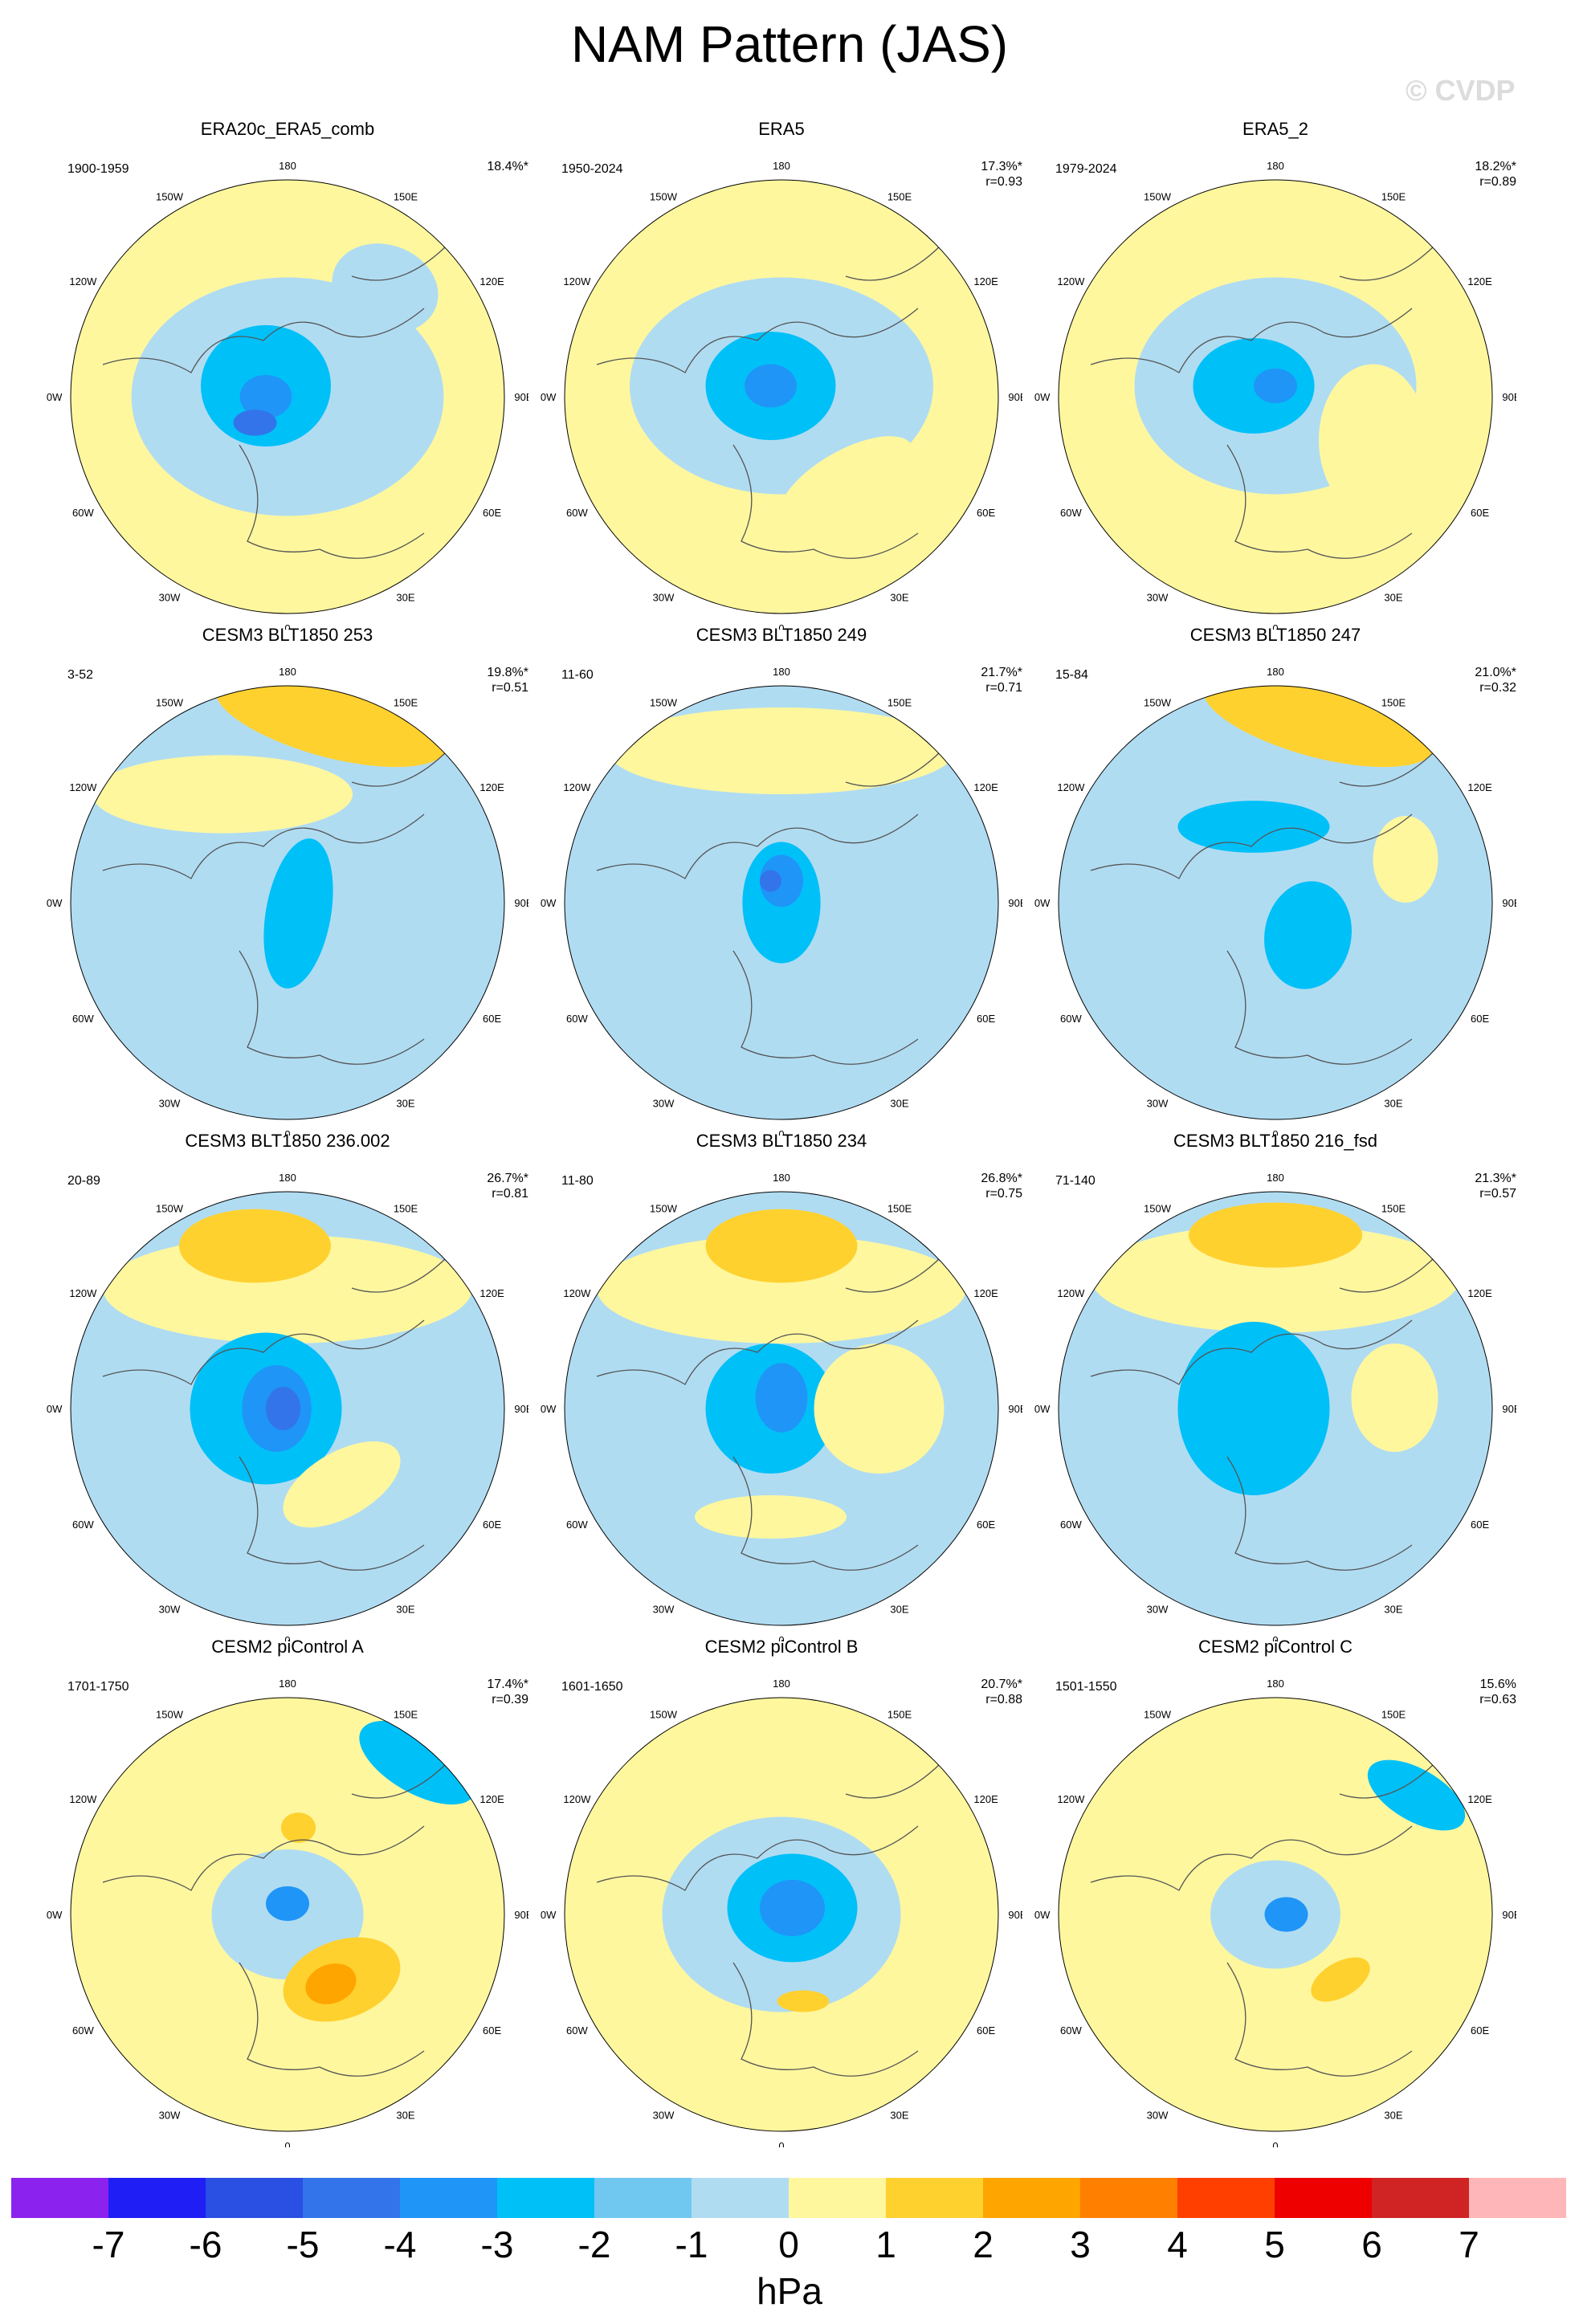  What do you see at coordinates (507, 1178) in the screenshot?
I see `panel-percent: 26.7%*` at bounding box center [507, 1178].